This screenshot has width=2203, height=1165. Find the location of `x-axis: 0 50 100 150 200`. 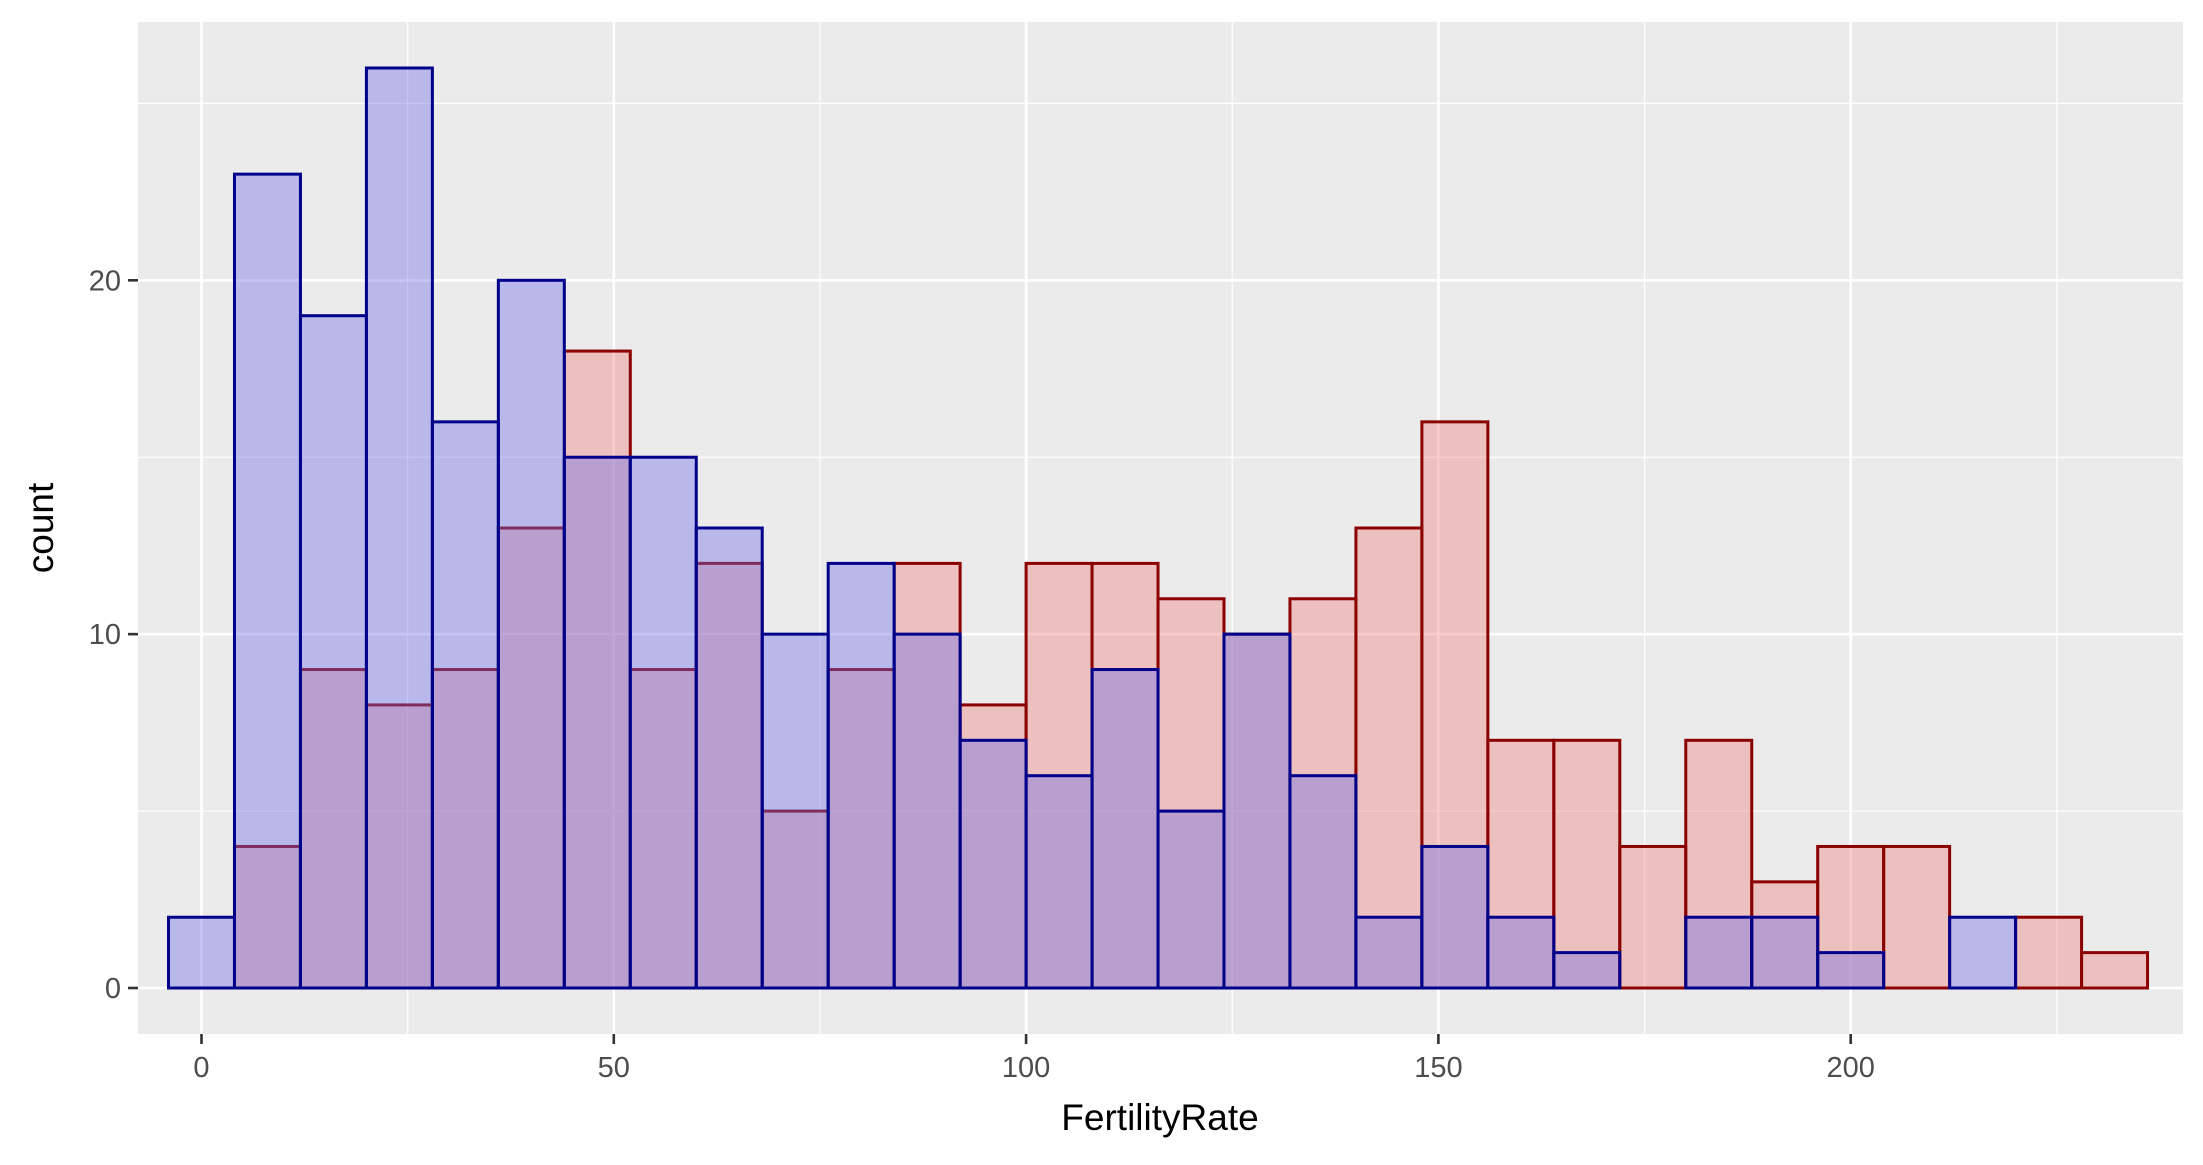

x-axis: 0 50 100 150 200 is located at coordinates (1034, 1059).